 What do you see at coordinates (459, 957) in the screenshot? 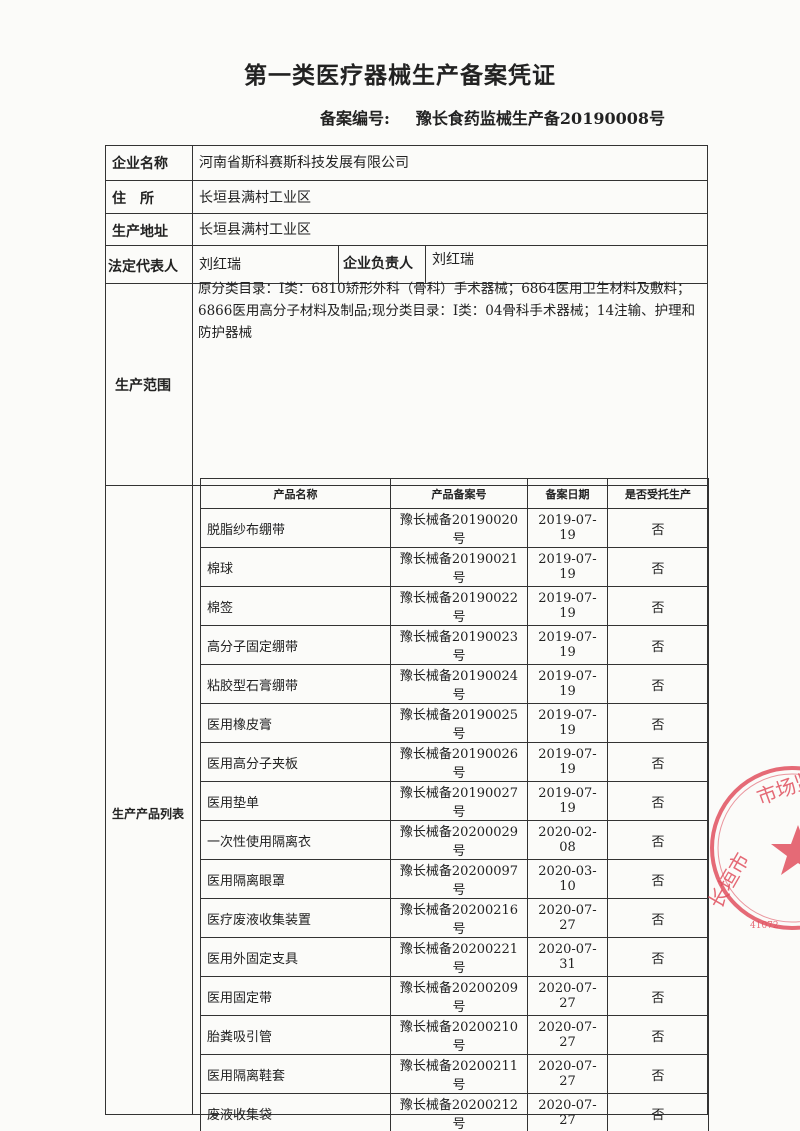
I see `record-number-cell: 豫长械备20200221号` at bounding box center [459, 957].